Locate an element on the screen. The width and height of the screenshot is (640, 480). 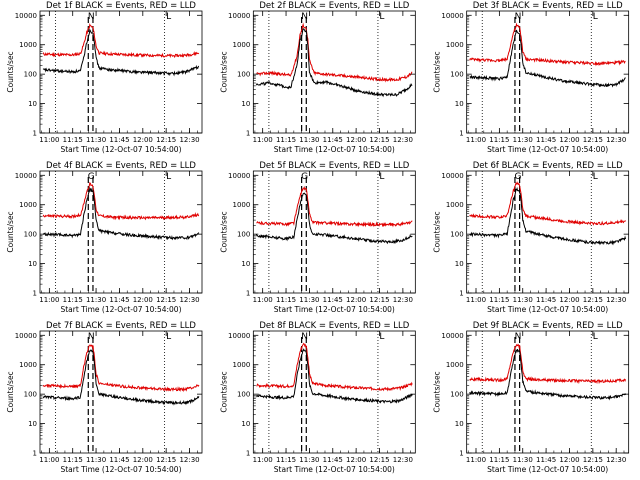
panel-title: Det 1f BLACK = Events, RED = LLD is located at coordinates (121, 6).